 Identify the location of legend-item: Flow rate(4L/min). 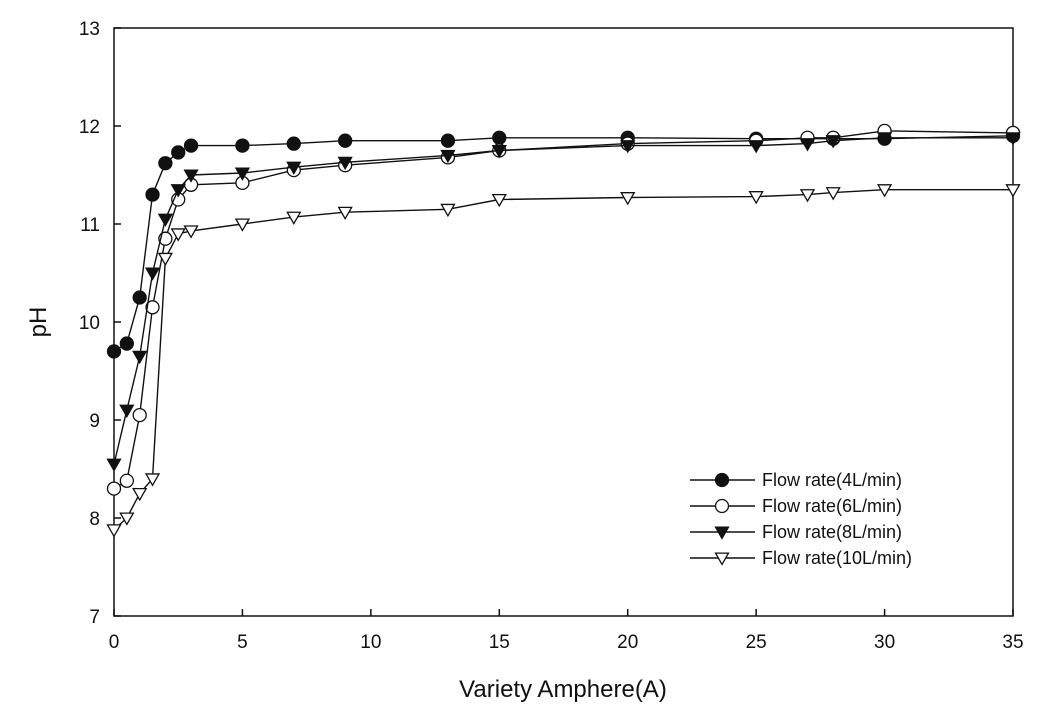
(796, 480).